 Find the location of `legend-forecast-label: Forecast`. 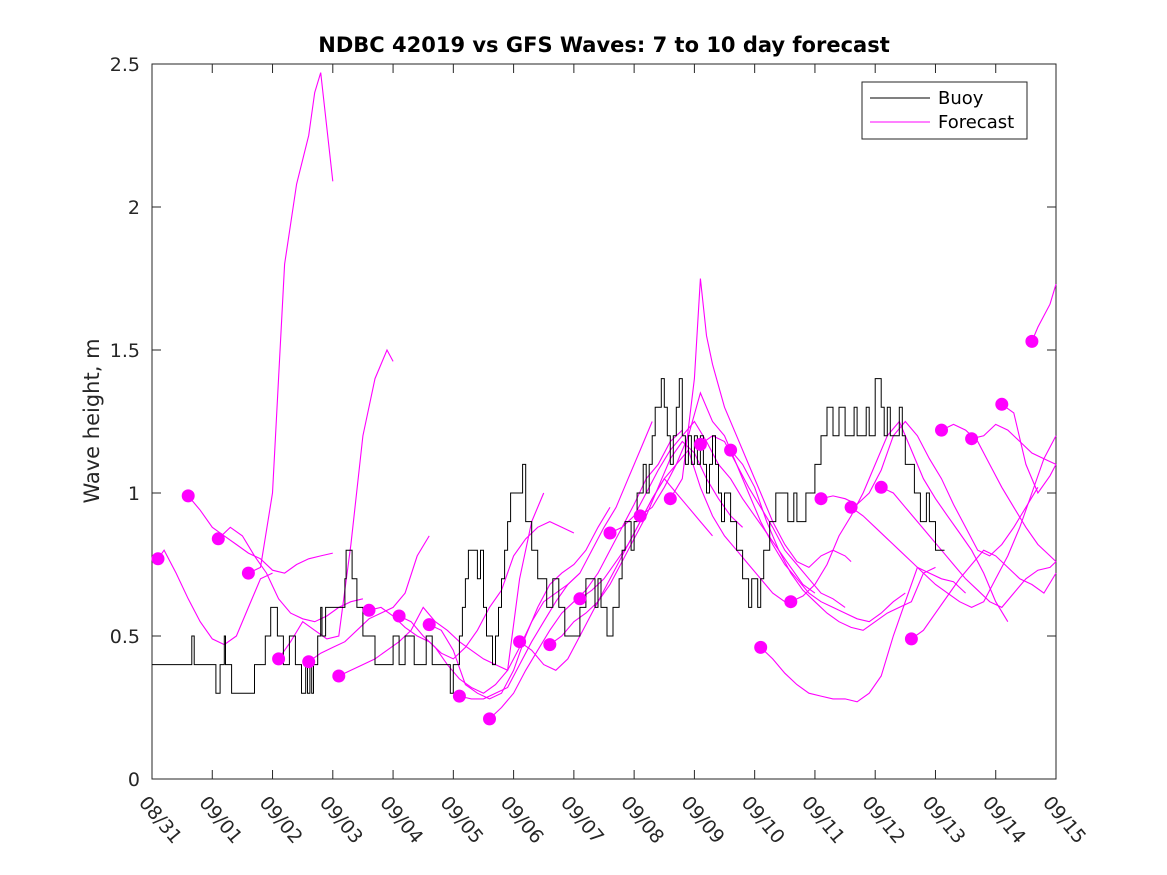

legend-forecast-label: Forecast is located at coordinates (976, 122).